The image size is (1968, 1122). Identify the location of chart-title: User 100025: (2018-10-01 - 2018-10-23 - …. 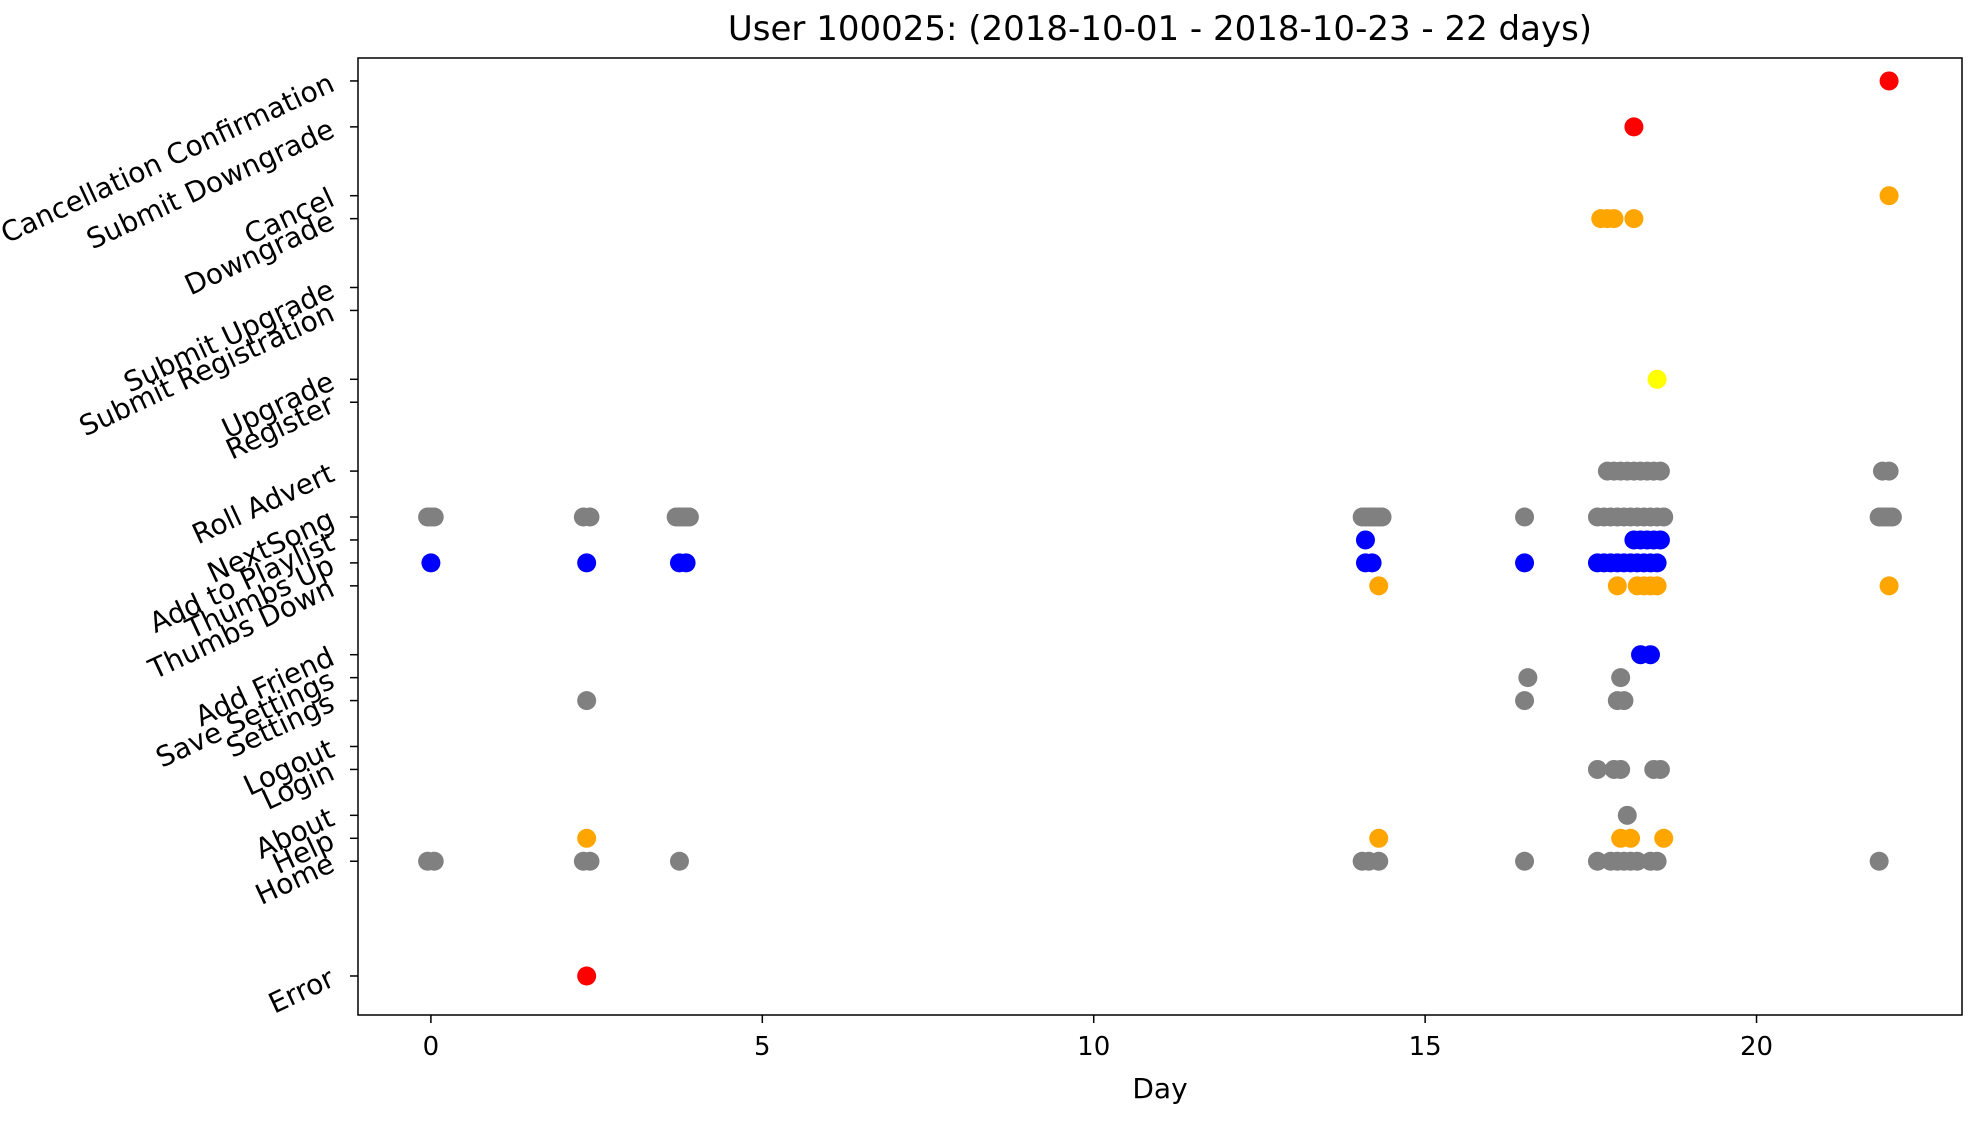
(1160, 29).